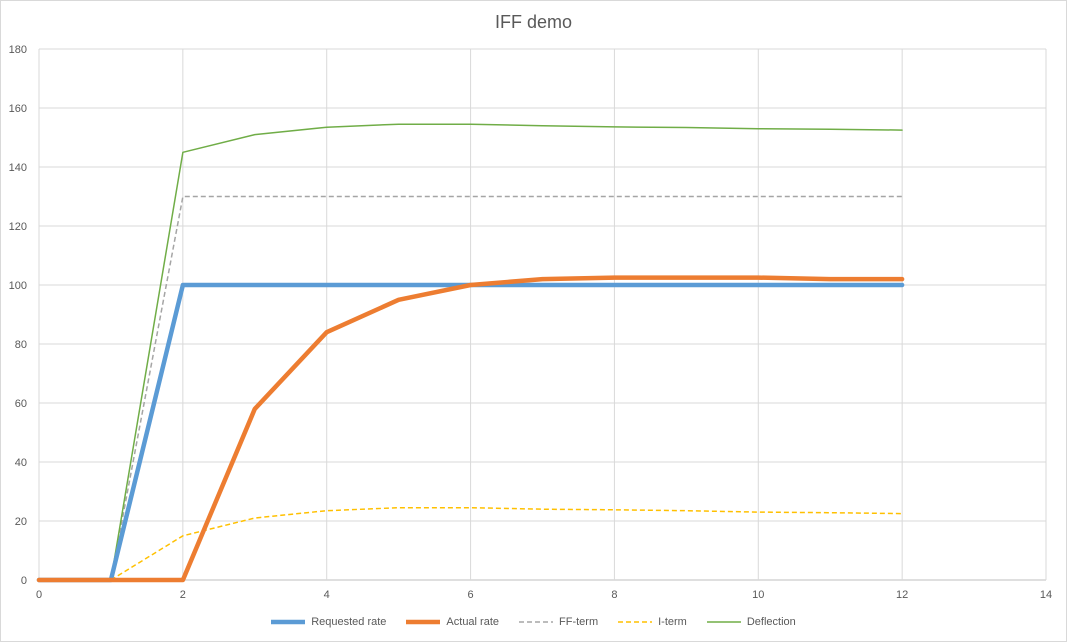 The width and height of the screenshot is (1067, 642). Describe the element at coordinates (471, 543) in the screenshot. I see `series-line-i-term` at that location.